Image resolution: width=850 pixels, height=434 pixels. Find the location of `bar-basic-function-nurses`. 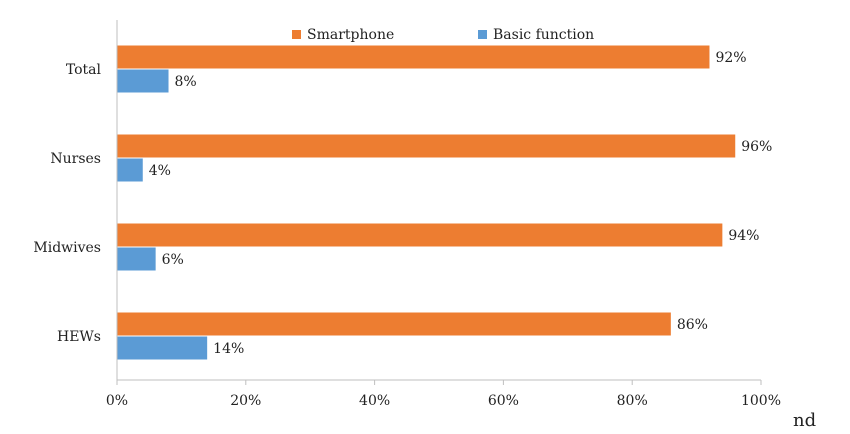

bar-basic-function-nurses is located at coordinates (130, 170).